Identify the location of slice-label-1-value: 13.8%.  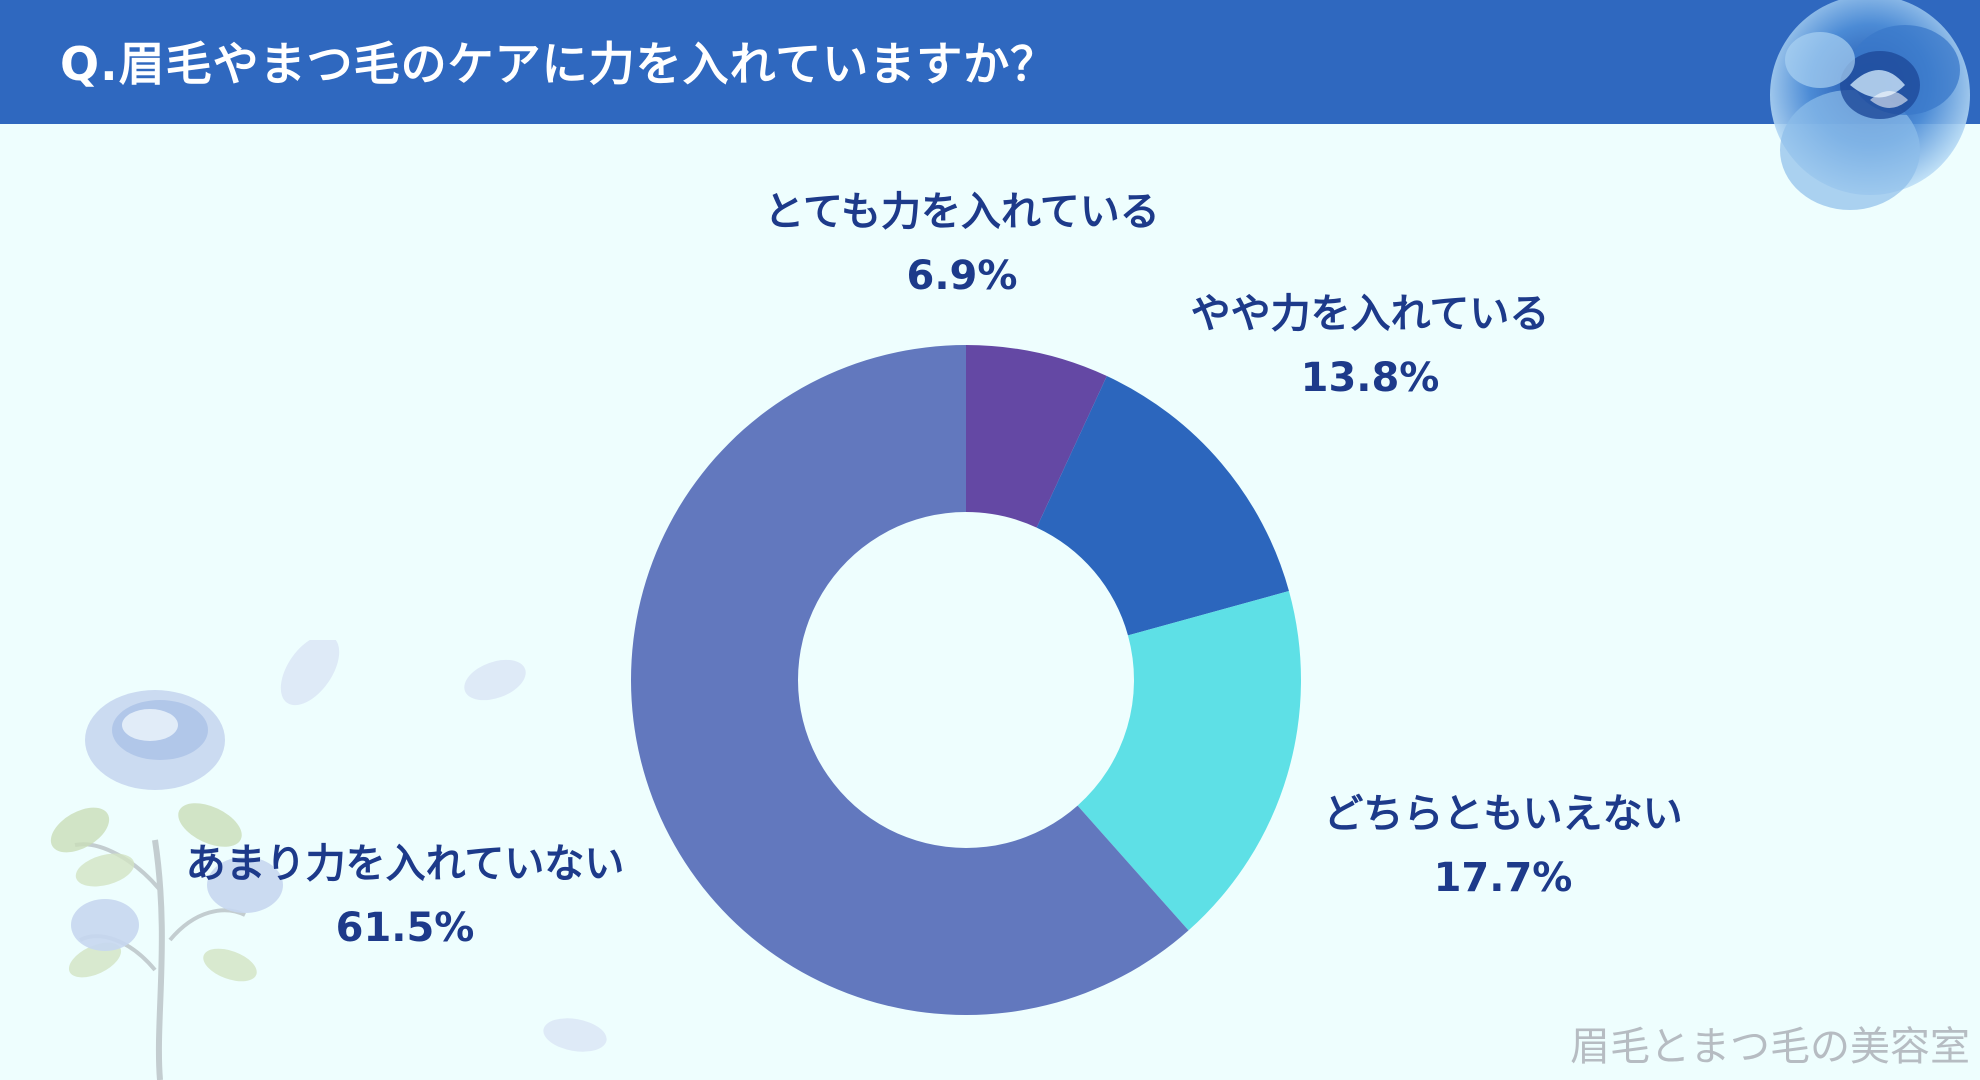
(1370, 378).